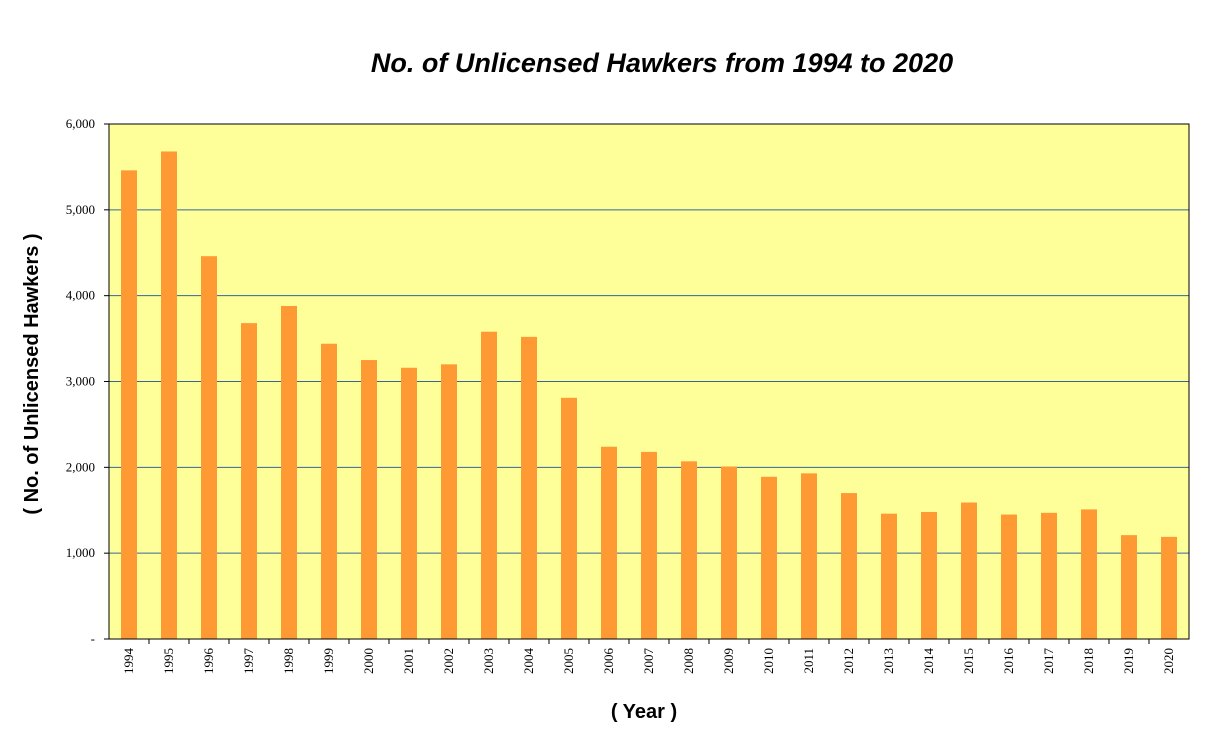 The height and width of the screenshot is (741, 1232). What do you see at coordinates (1128, 661) in the screenshot?
I see `x-tick-label: 2019` at bounding box center [1128, 661].